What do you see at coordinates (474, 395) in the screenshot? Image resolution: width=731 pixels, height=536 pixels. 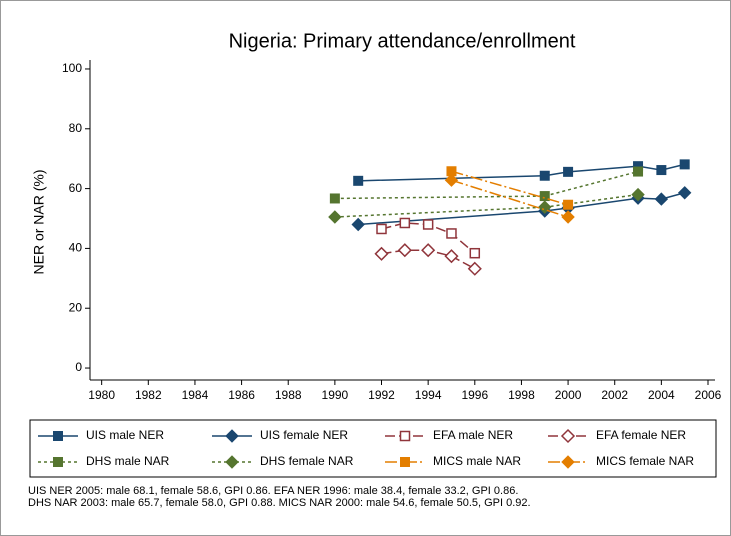 I see `x-tick-label: 1996` at bounding box center [474, 395].